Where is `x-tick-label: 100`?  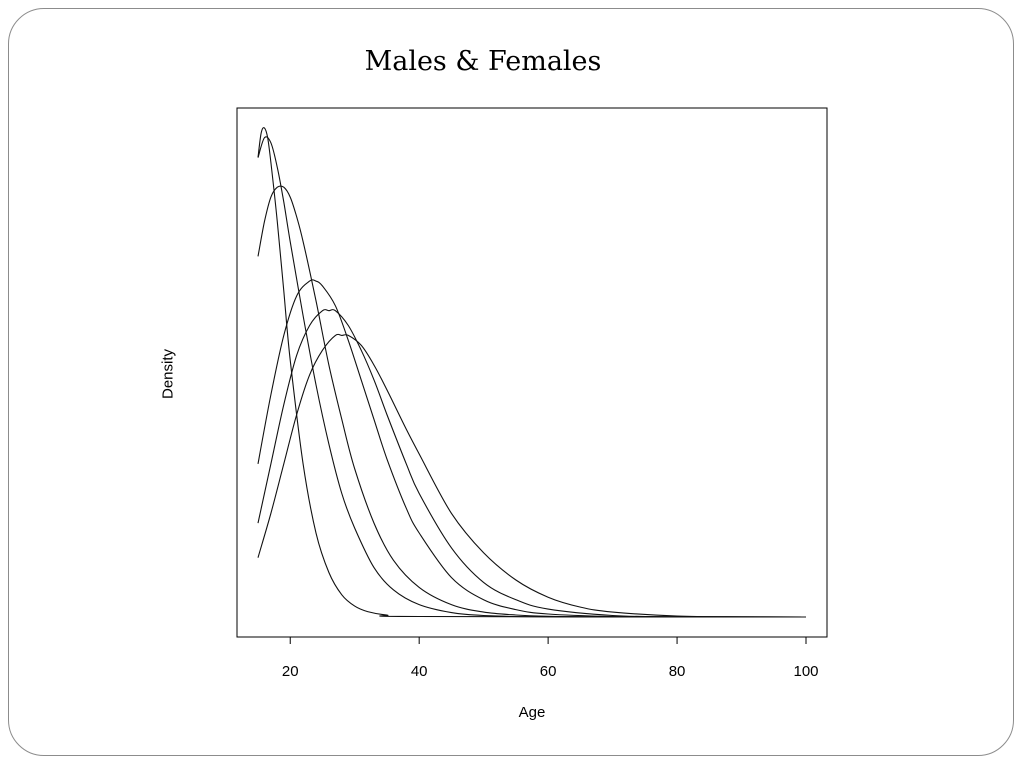 x-tick-label: 100 is located at coordinates (805, 671).